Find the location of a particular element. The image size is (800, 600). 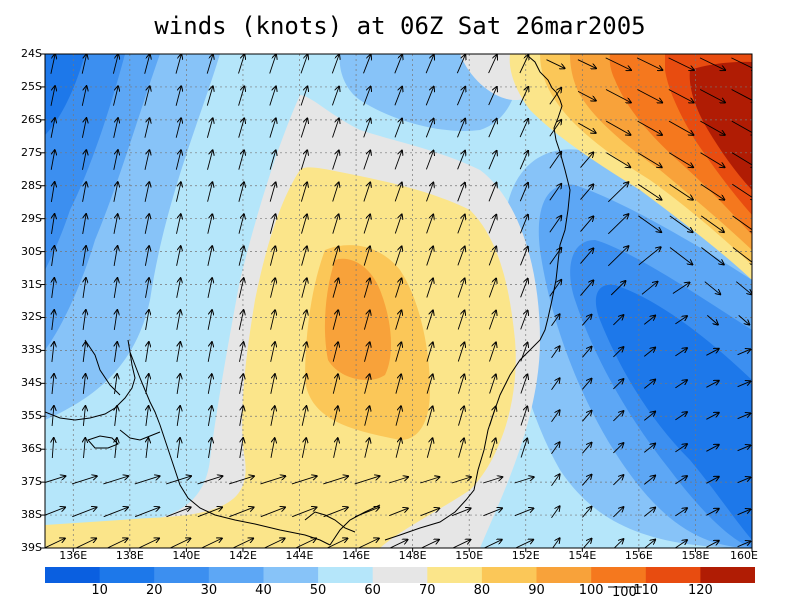

longitude-label: 148E is located at coordinates (412, 555).